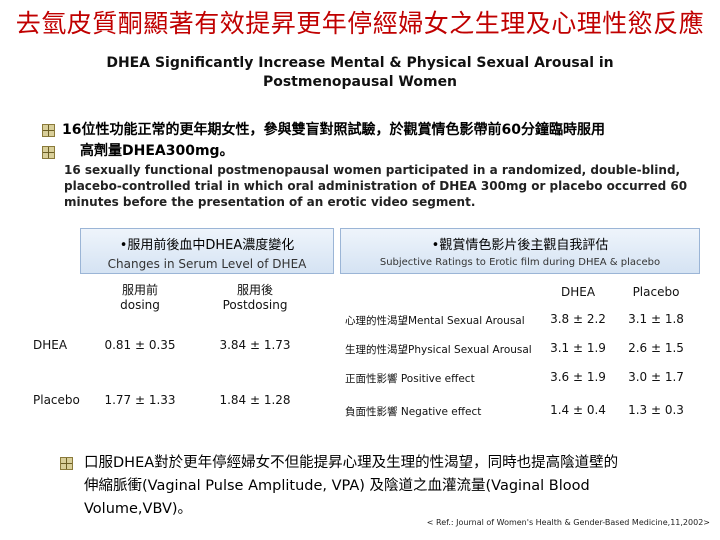  I want to click on negative-effect-placebo: 1.3 ± 0.3, so click(656, 410).